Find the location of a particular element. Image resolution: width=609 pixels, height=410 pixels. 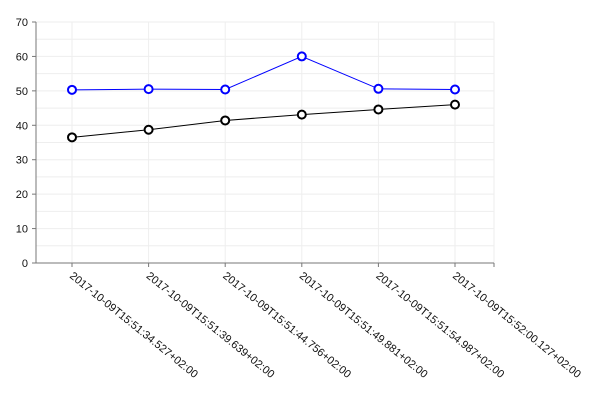

y-tick-label: 20 is located at coordinates (22, 195).